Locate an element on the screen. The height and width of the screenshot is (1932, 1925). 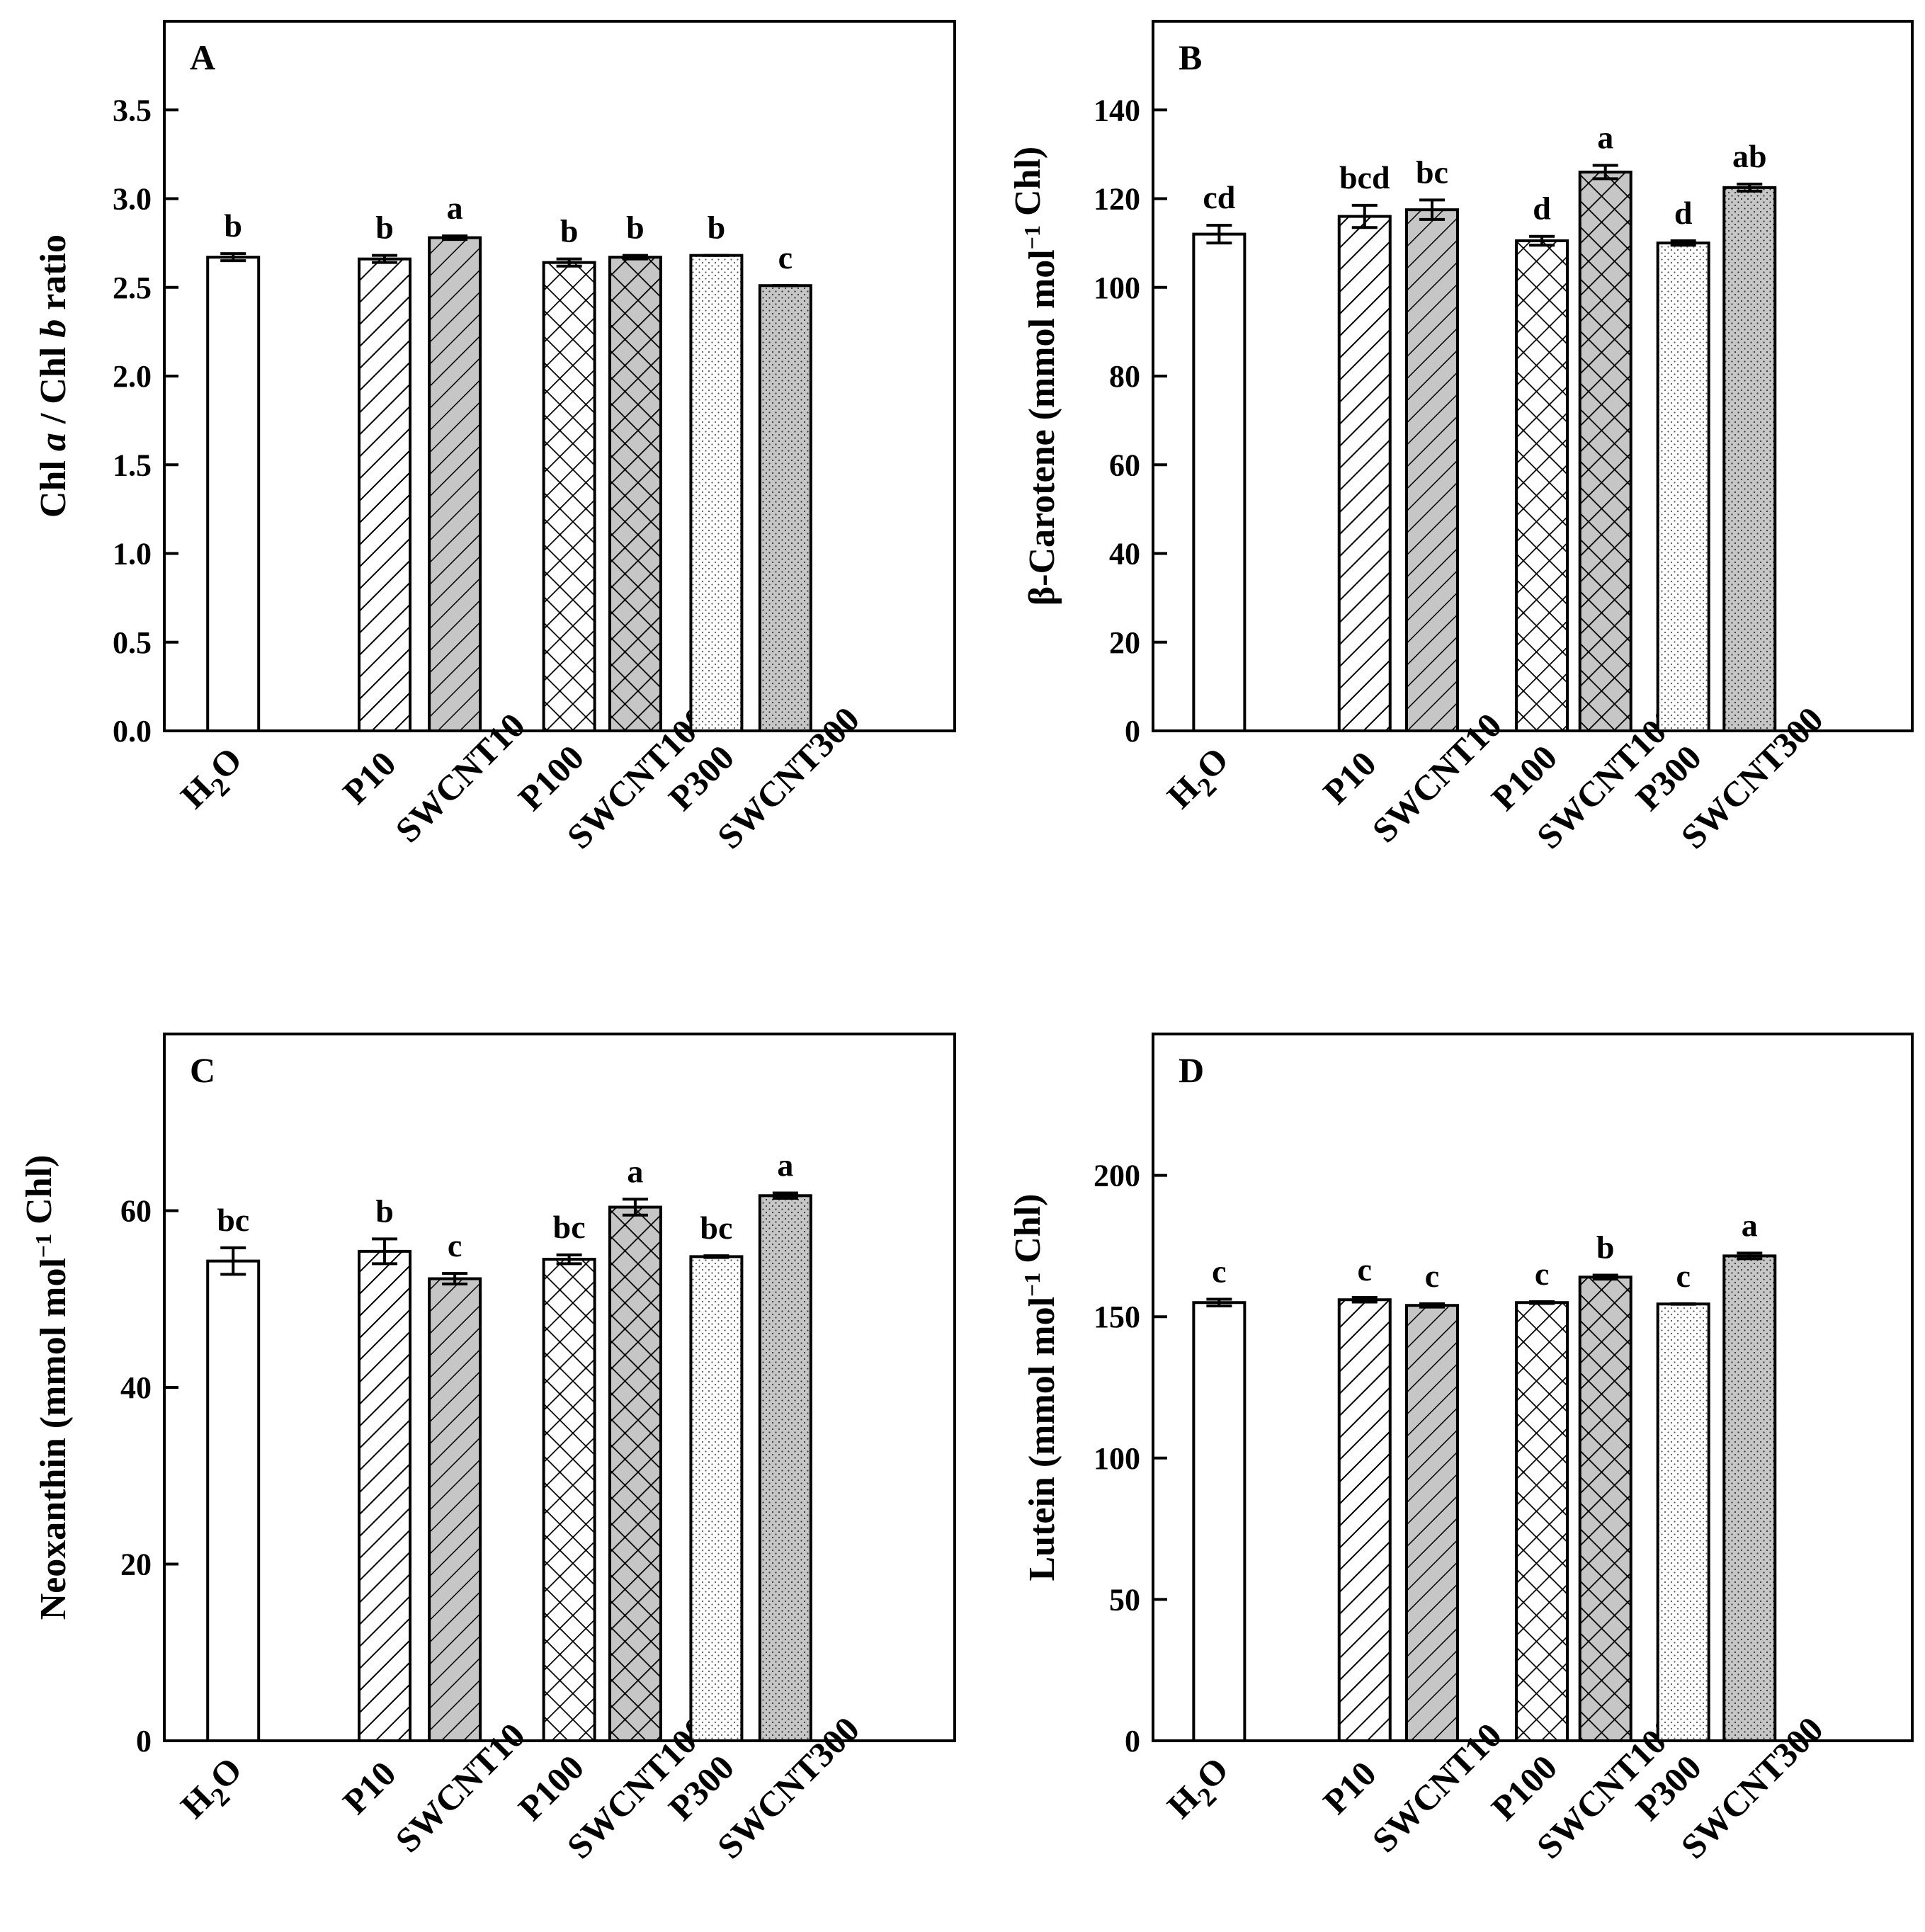
y-tick-label: 140 is located at coordinates (1117, 110).